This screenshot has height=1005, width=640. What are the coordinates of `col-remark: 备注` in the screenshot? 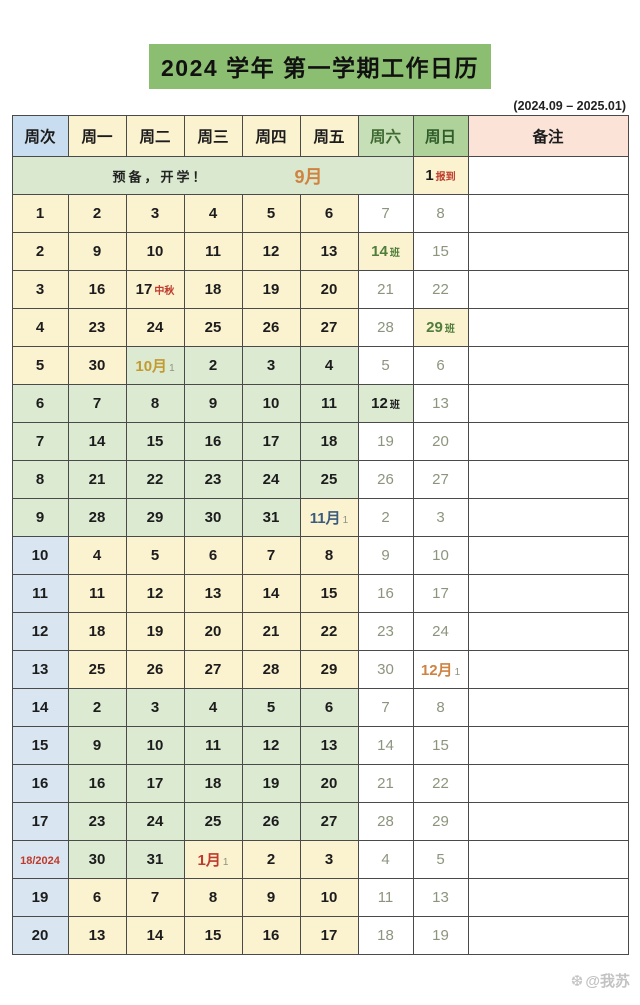 It's located at (548, 136).